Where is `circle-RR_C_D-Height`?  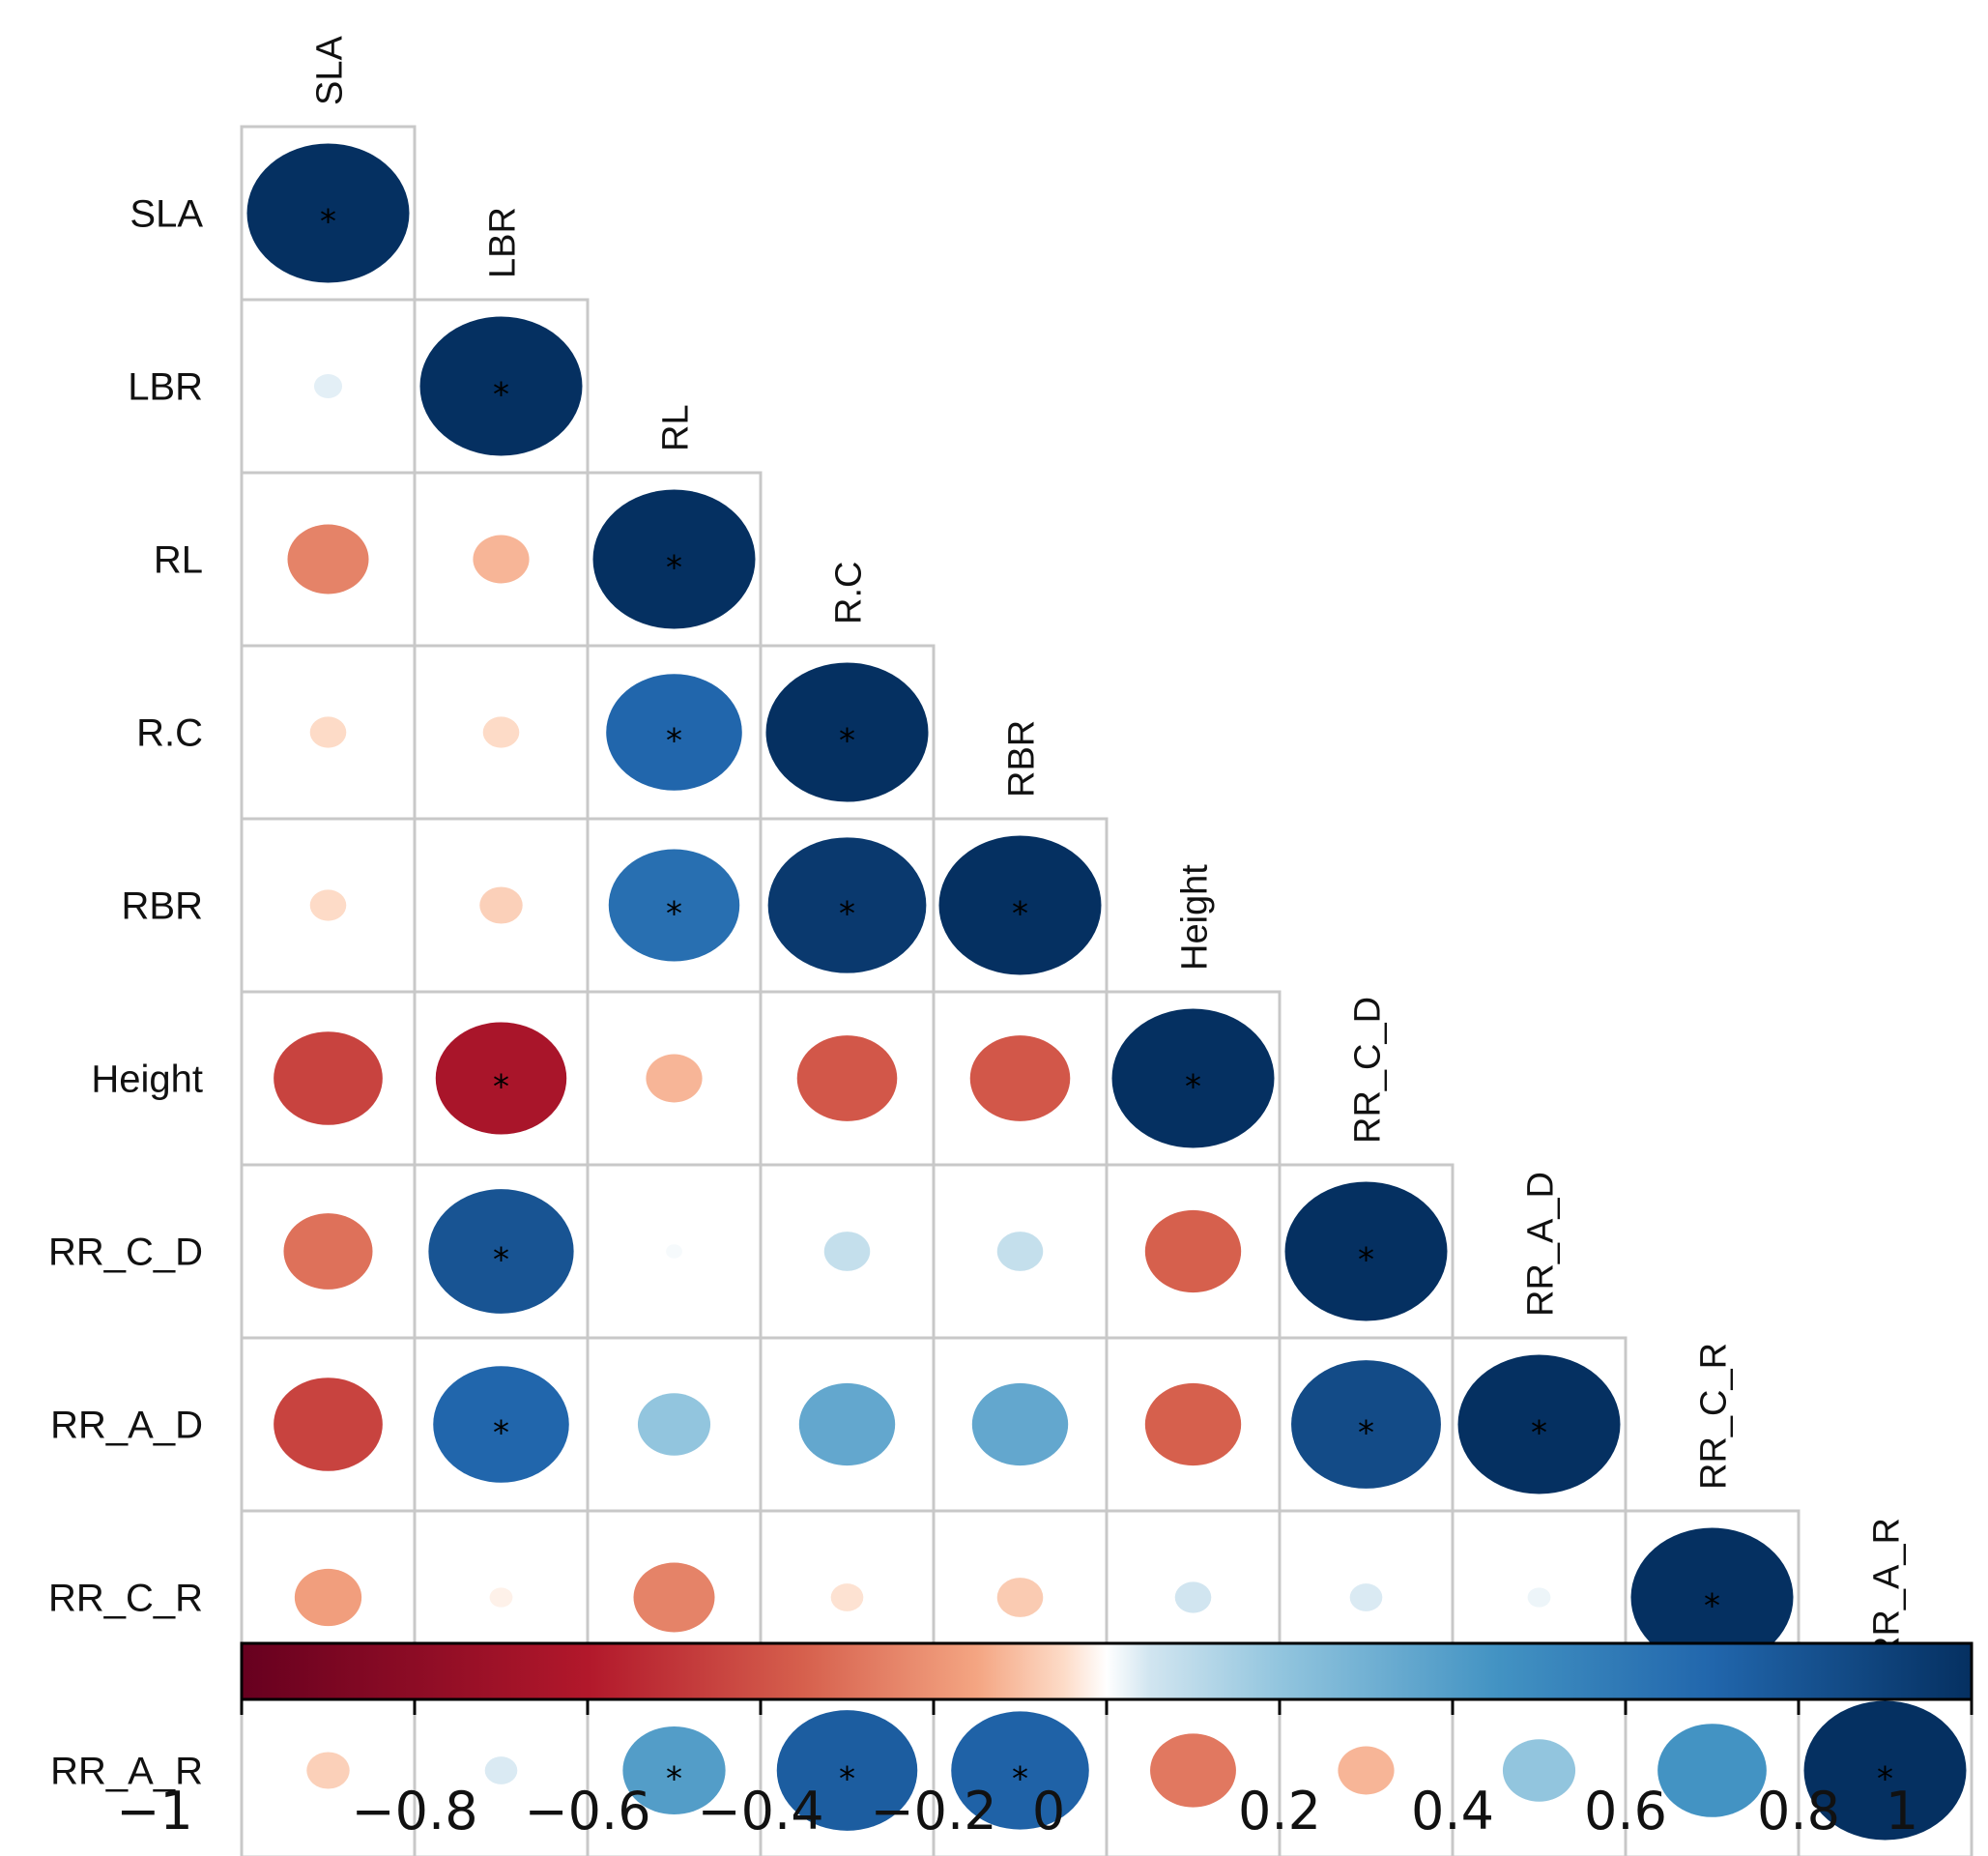
circle-RR_C_D-Height is located at coordinates (1193, 1251).